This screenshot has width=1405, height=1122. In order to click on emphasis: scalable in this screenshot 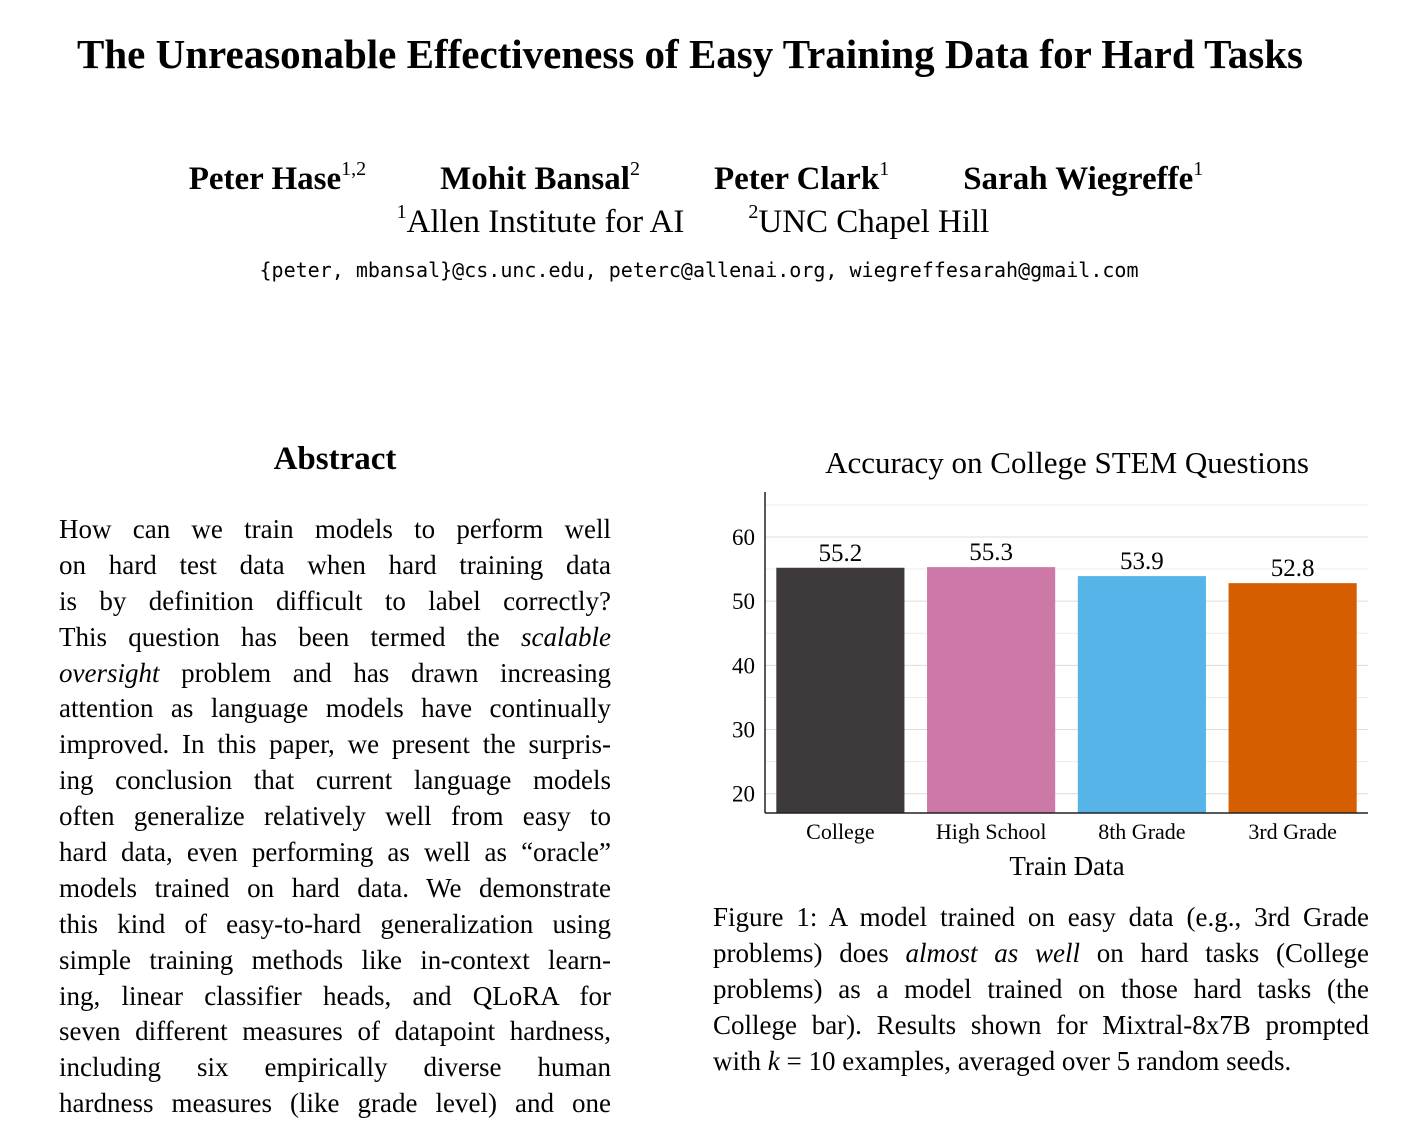, I will do `click(566, 636)`.